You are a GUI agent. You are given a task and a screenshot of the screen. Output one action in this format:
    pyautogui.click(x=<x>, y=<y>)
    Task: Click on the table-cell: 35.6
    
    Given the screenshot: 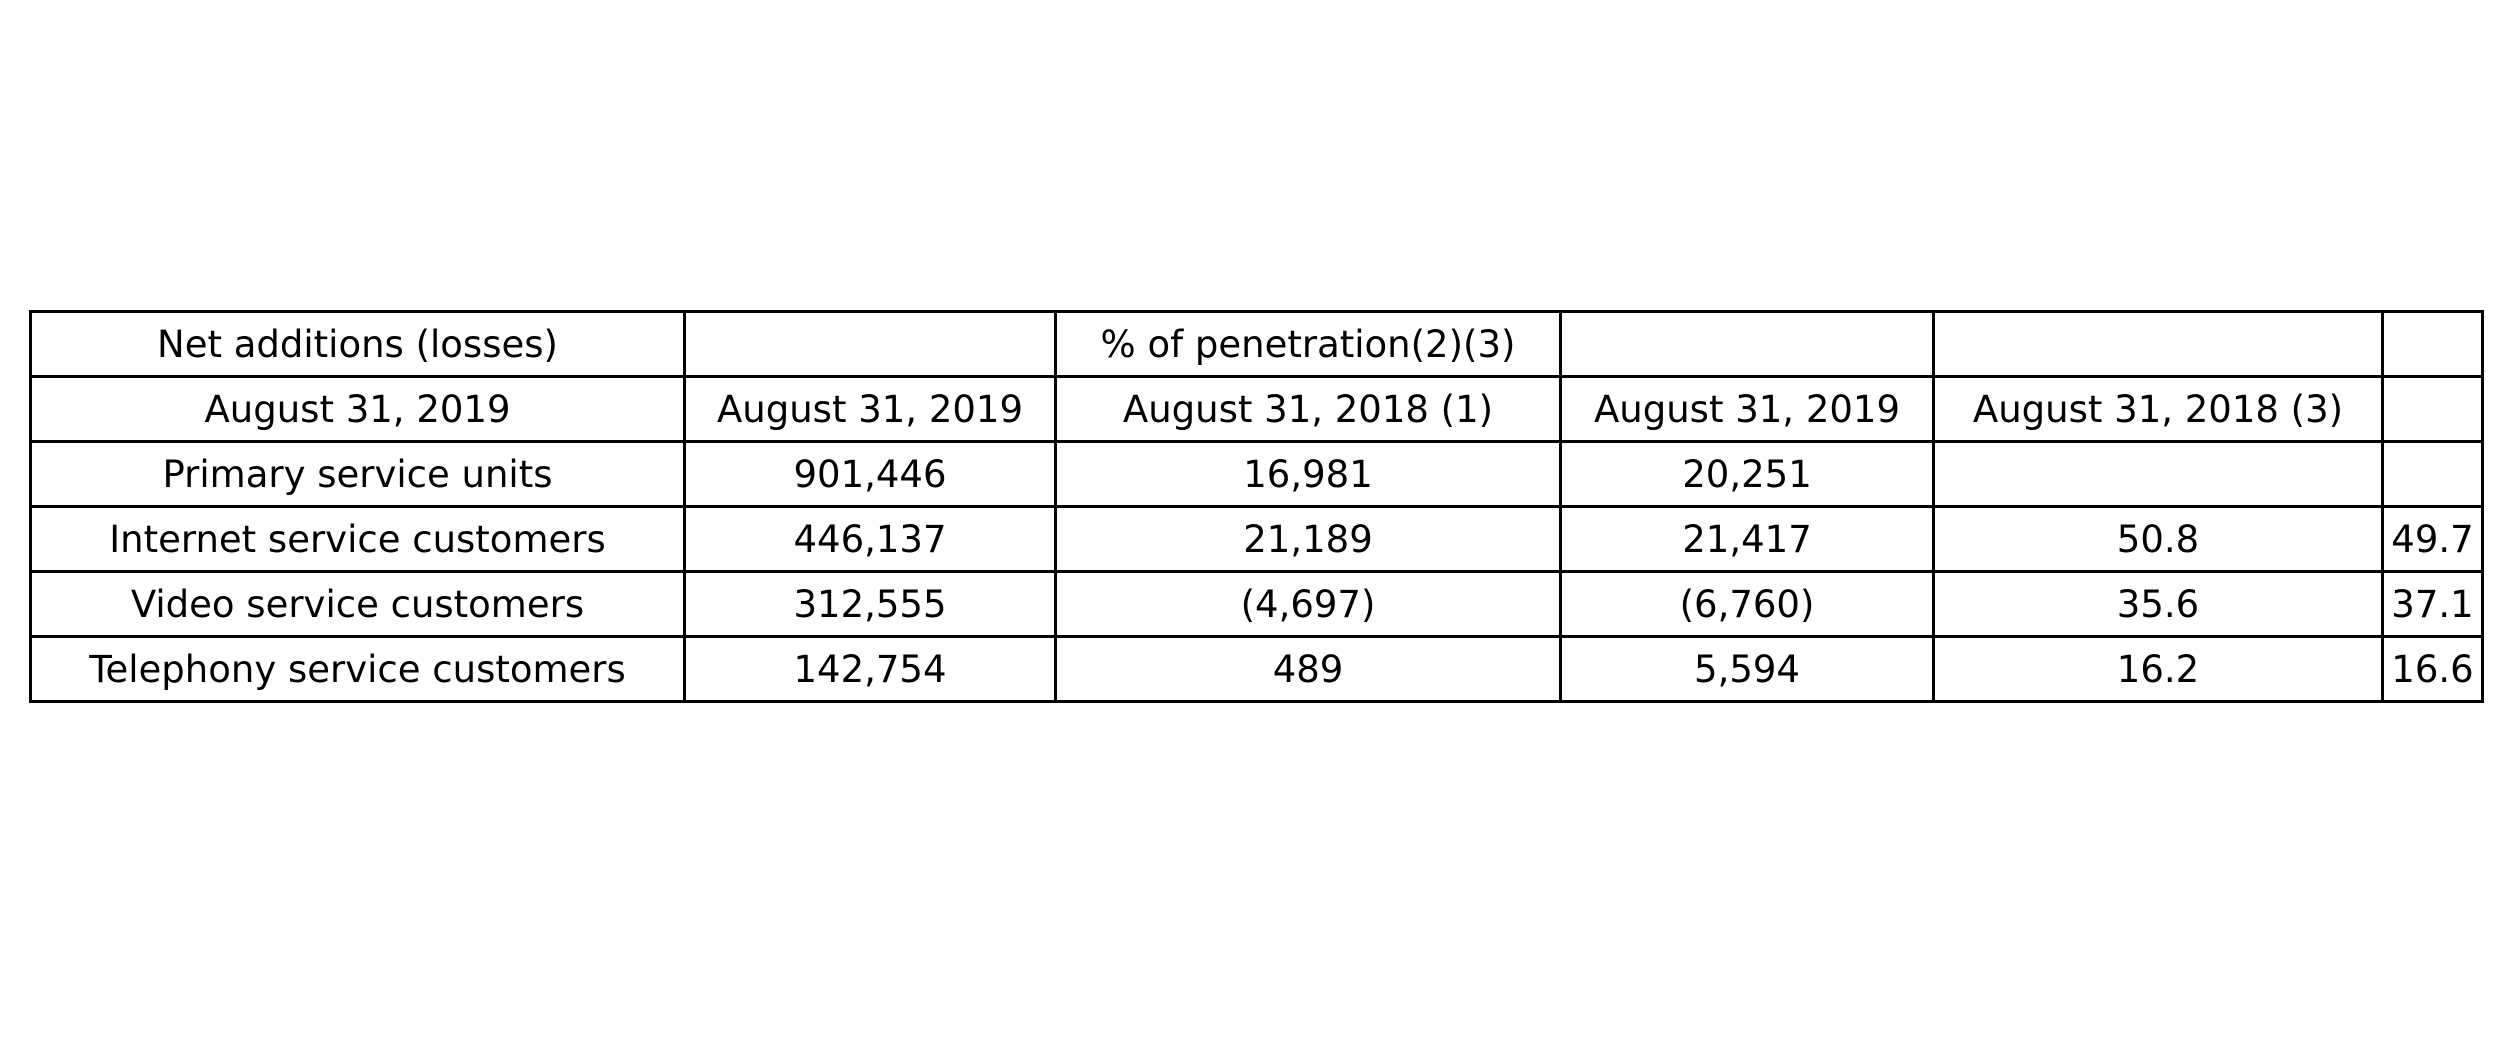 What is the action you would take?
    pyautogui.click(x=2158, y=604)
    